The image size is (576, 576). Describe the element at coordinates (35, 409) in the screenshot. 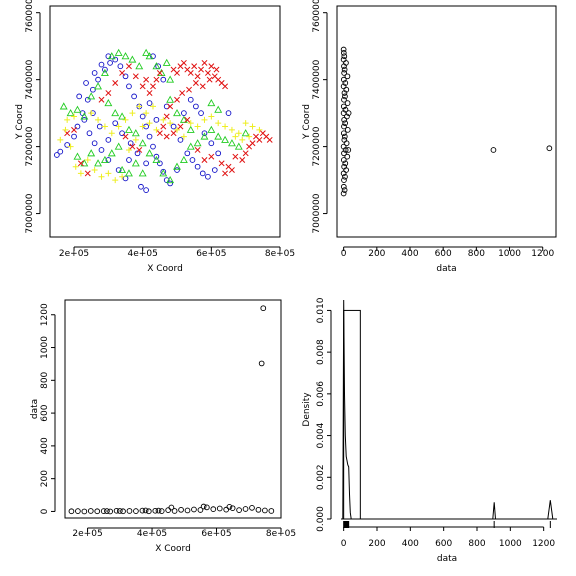

I see `y-axis-title: data` at that location.